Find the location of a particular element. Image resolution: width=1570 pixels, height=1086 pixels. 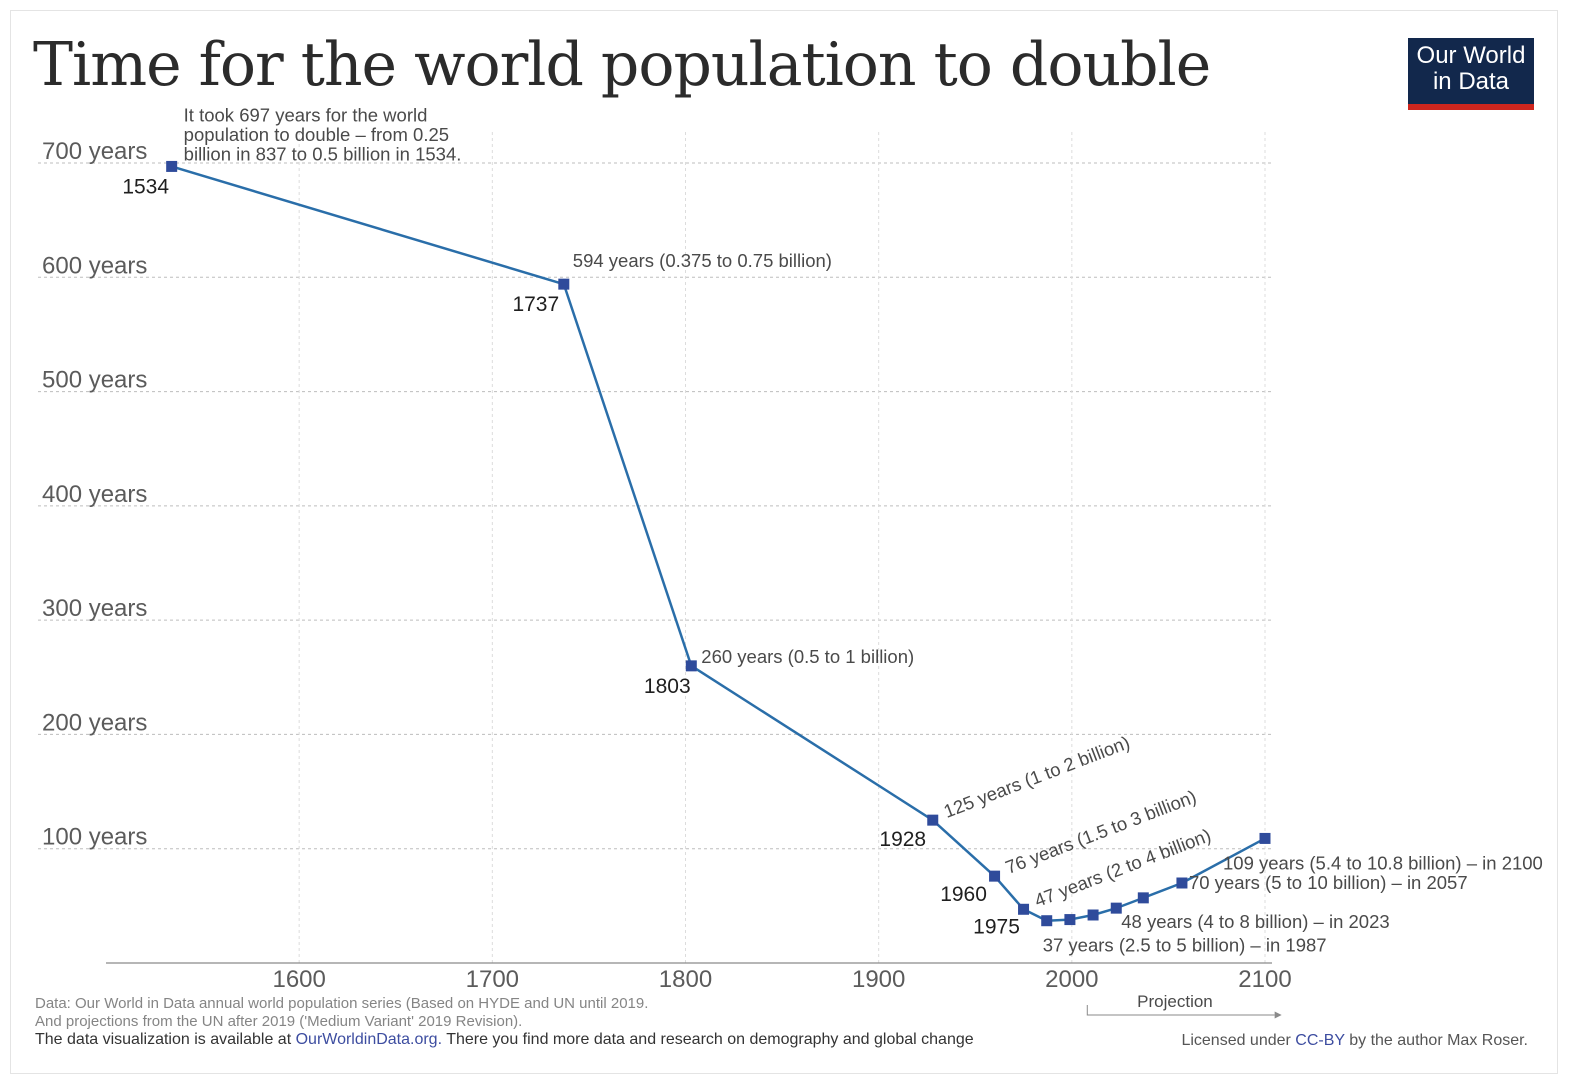

year-label: 1928 is located at coordinates (902, 839).